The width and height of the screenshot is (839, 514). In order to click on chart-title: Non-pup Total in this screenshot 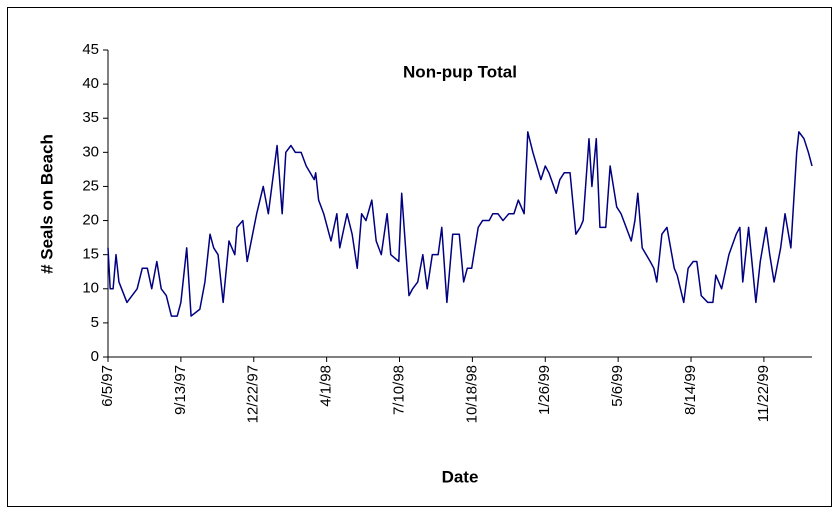, I will do `click(460, 71)`.